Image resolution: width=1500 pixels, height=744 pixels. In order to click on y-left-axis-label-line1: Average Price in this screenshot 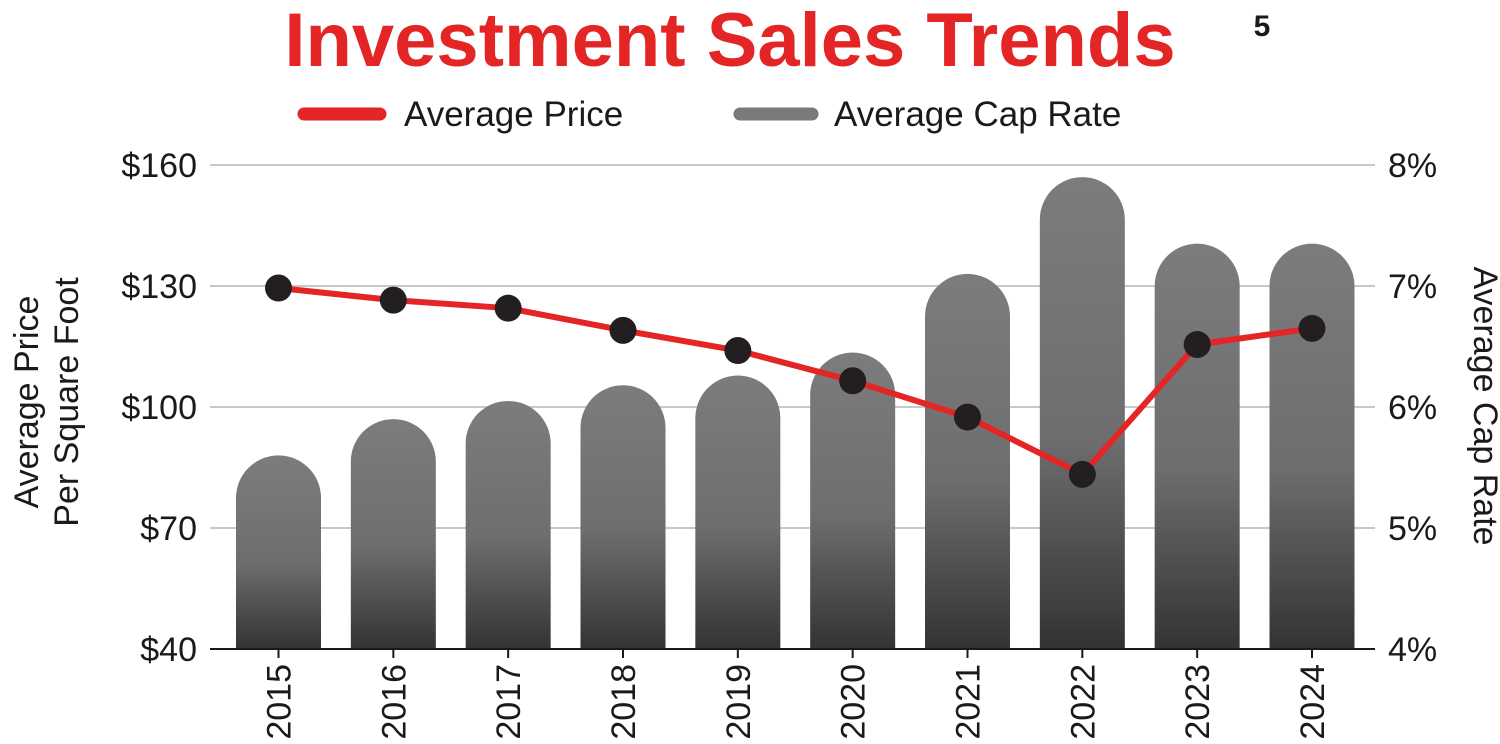, I will do `click(27, 402)`.